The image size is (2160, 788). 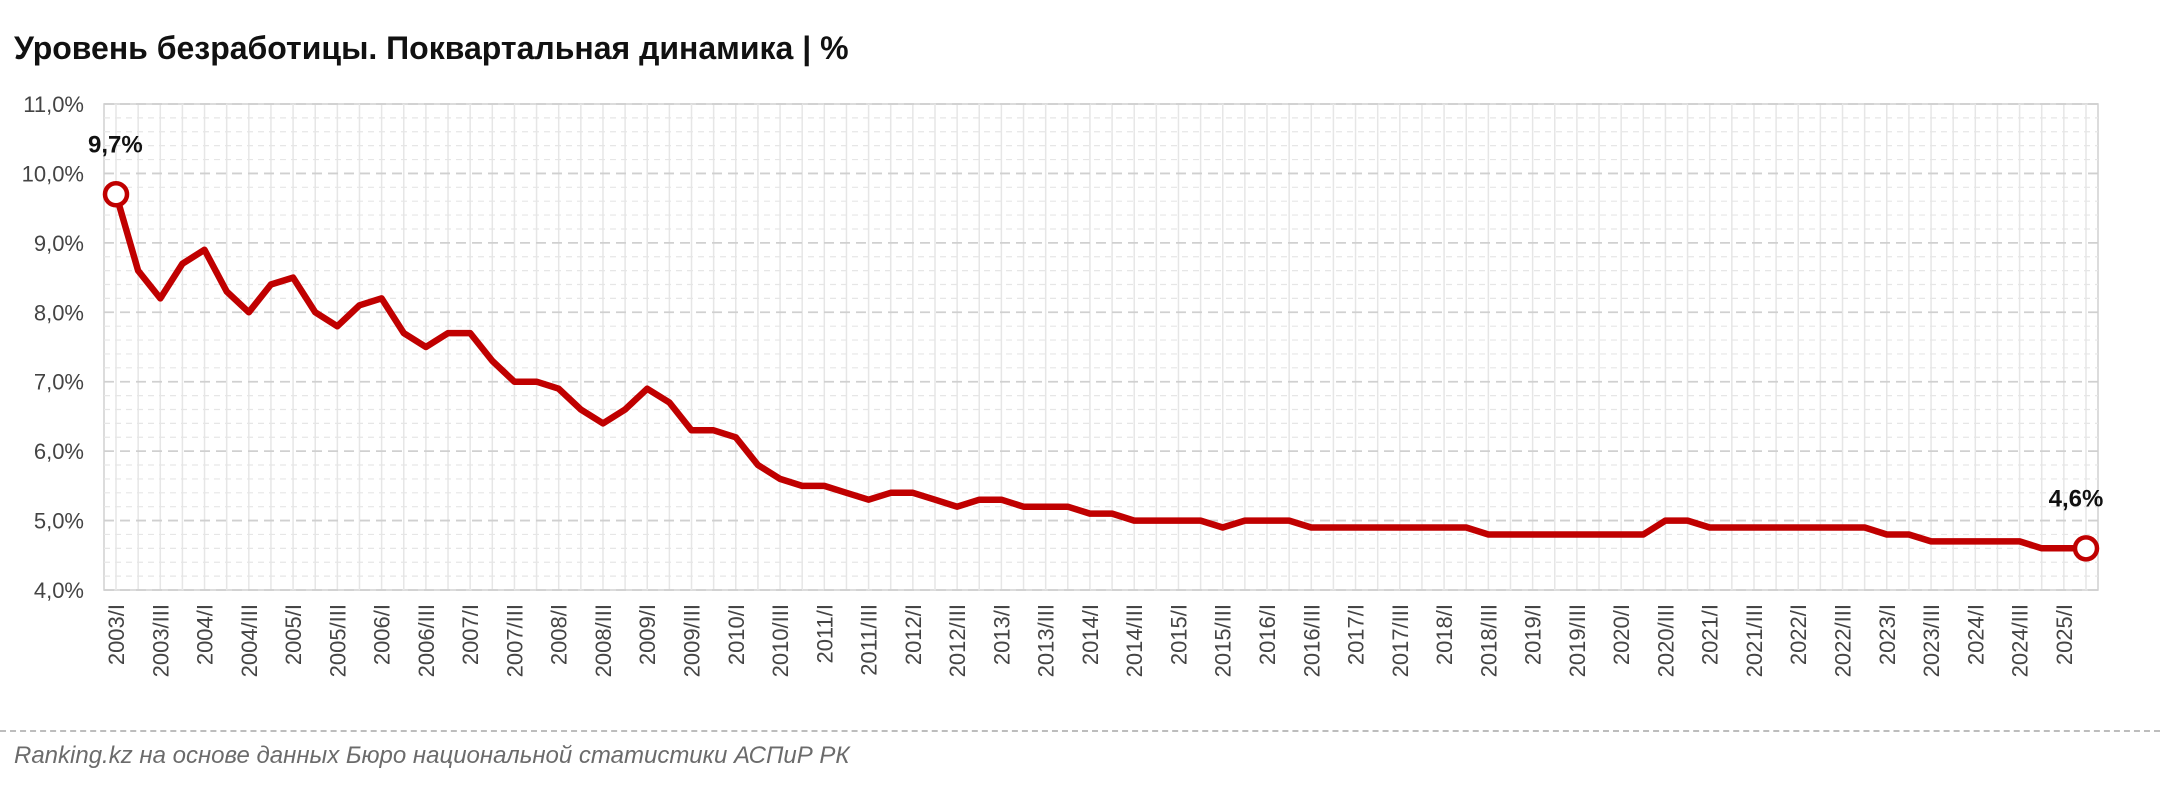 I want to click on x-tick-label: 2014/III, so click(x=1134, y=640).